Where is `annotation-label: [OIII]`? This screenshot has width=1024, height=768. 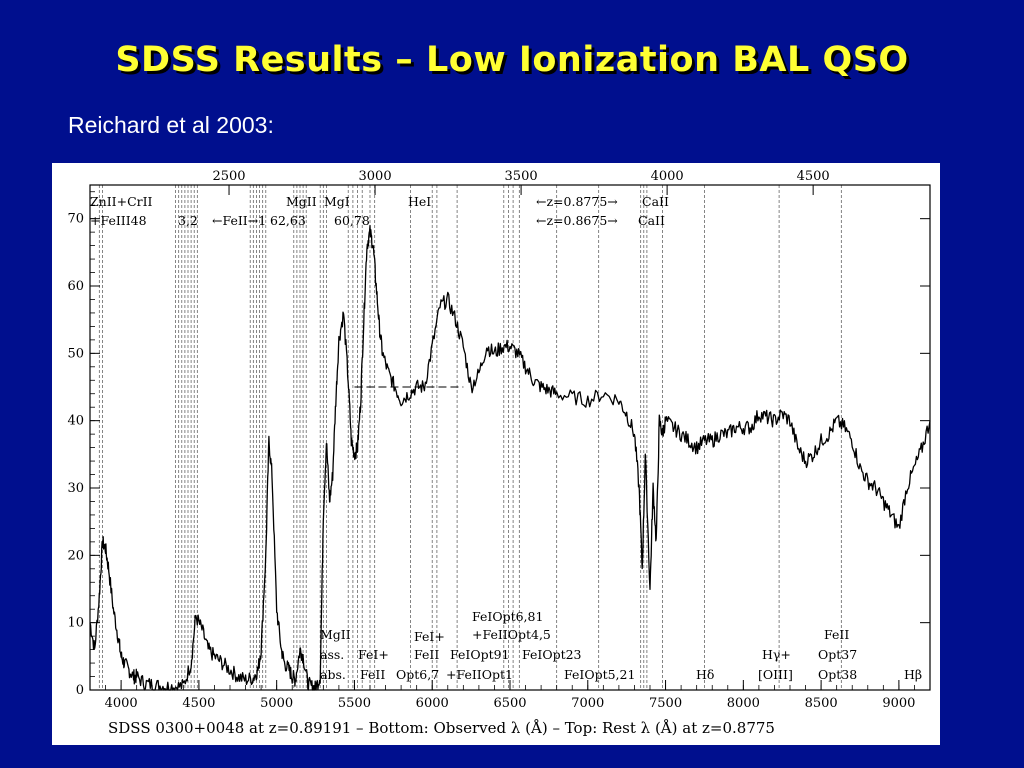 annotation-label: [OIII] is located at coordinates (775, 674).